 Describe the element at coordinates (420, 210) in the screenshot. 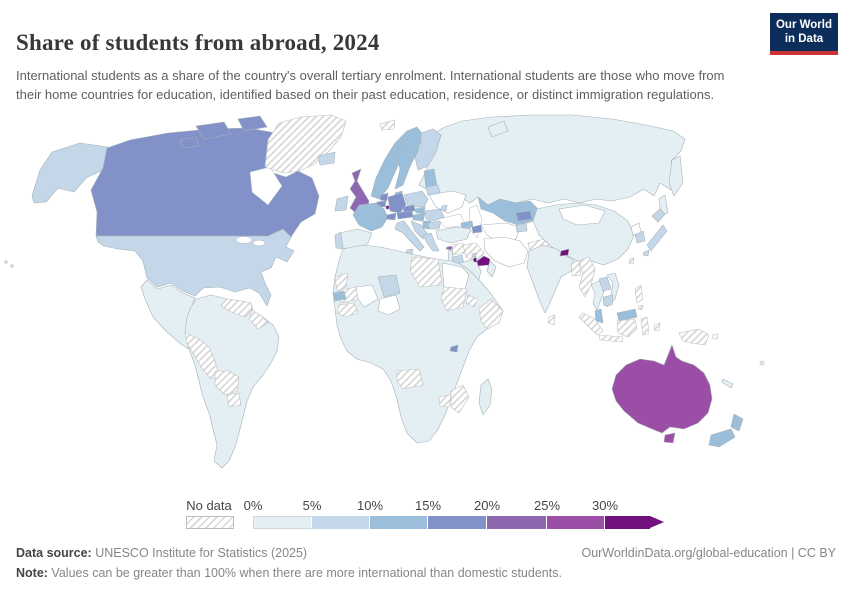

I see `slovakia-region` at that location.